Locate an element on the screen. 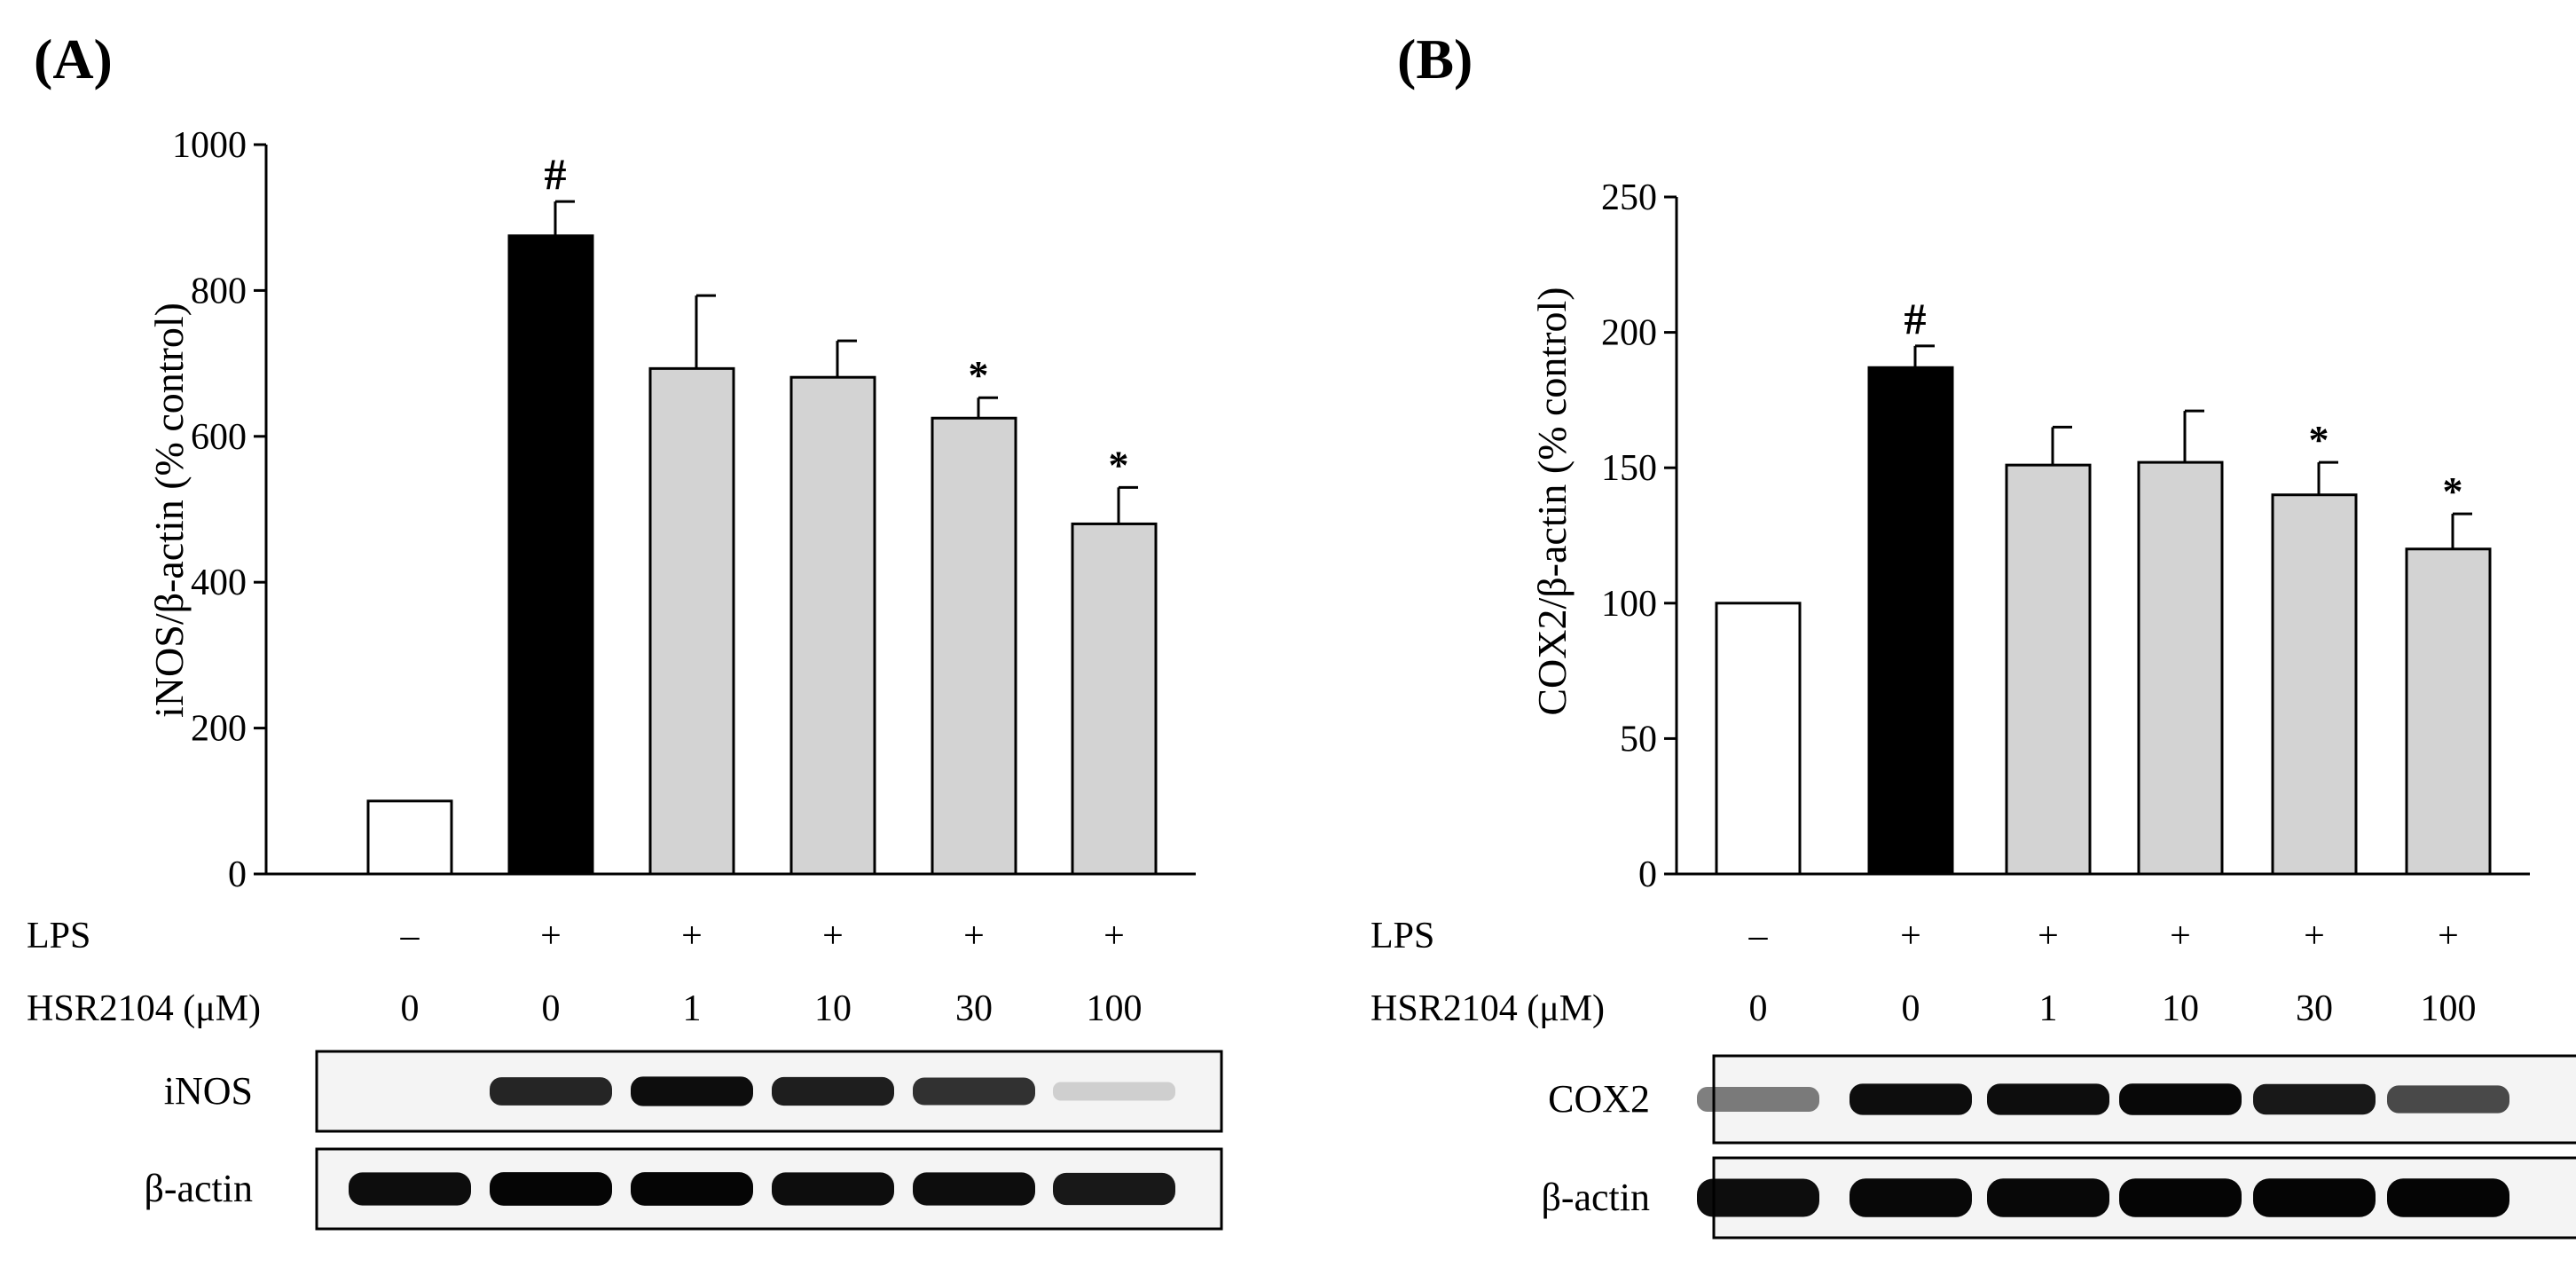 This screenshot has width=2576, height=1275. y-axis-label: iNOS/β-actin (% control) is located at coordinates (169, 510).